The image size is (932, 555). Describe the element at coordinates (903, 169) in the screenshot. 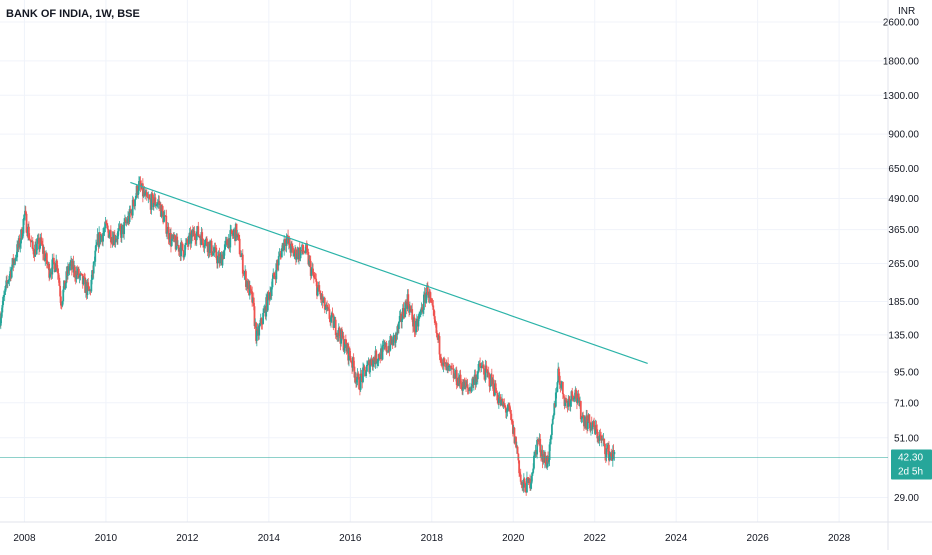

I see `y-tick-label: 650.00` at that location.